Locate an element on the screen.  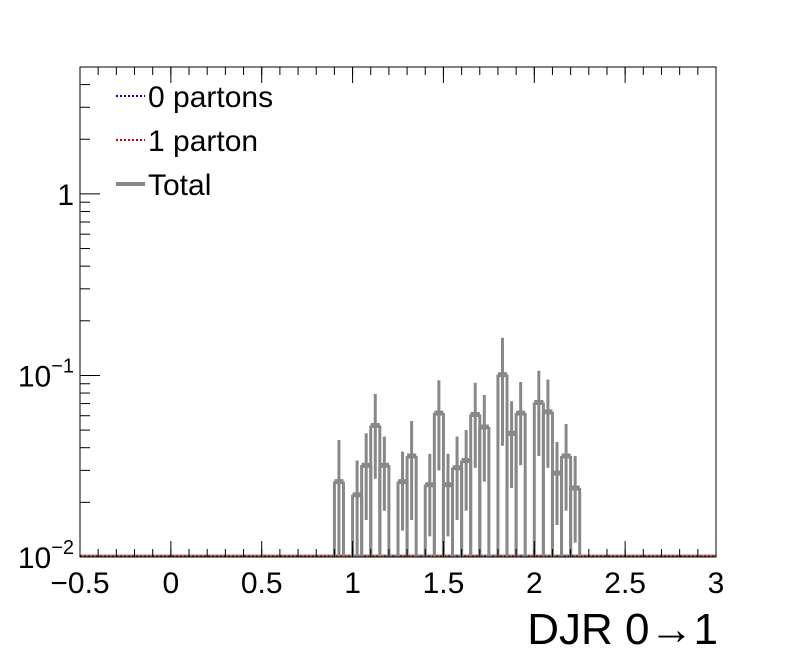
y-tick-label: 10⁻² is located at coordinates (46, 556).